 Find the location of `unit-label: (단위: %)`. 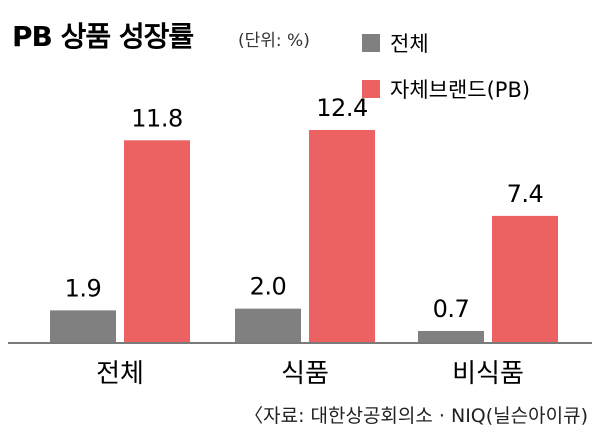

unit-label: (단위: %) is located at coordinates (274, 41).